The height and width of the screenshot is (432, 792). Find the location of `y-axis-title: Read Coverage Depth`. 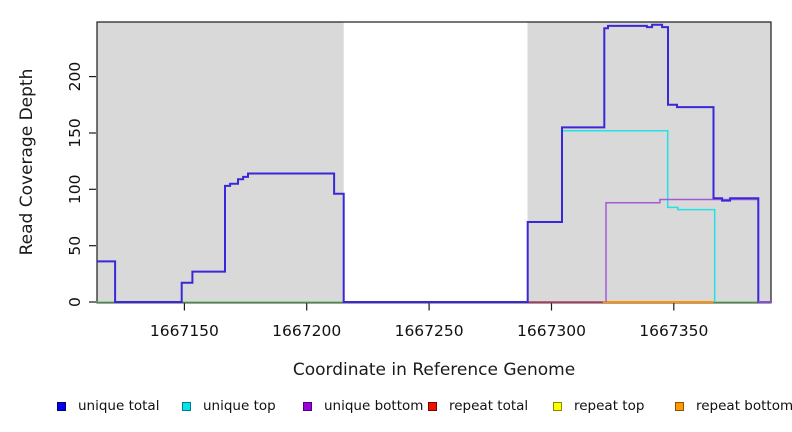

y-axis-title: Read Coverage Depth is located at coordinates (27, 162).